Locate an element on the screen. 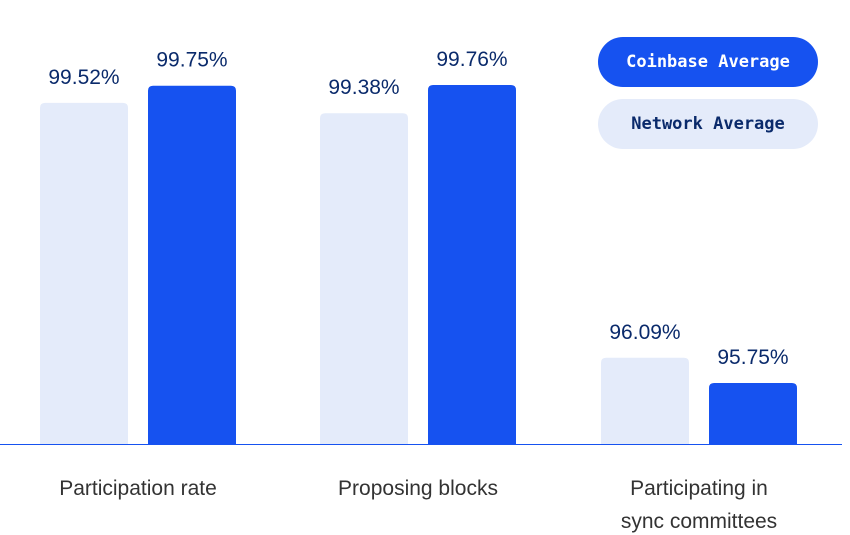 Image resolution: width=850 pixels, height=535 pixels. data-label: 99.75% is located at coordinates (191, 60).